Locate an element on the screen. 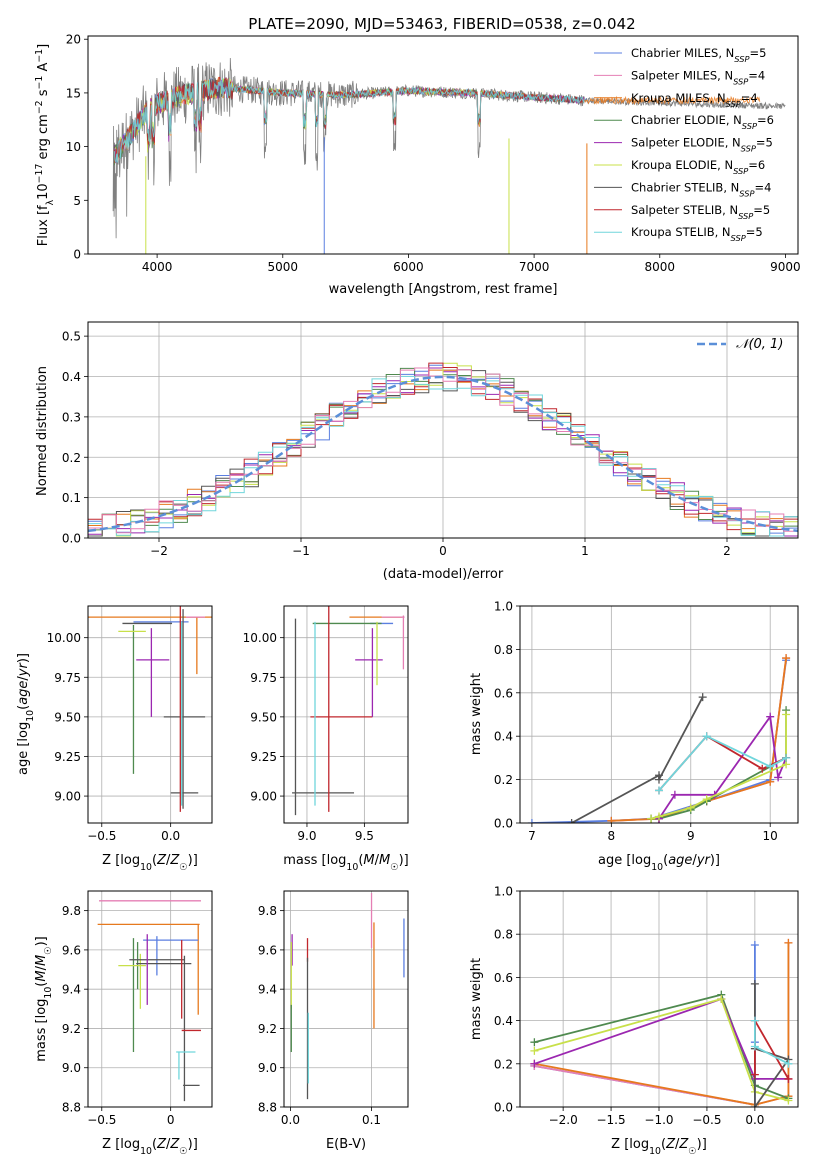 The width and height of the screenshot is (819, 1170). x-tick-label: 0.0 is located at coordinates (290, 1120).